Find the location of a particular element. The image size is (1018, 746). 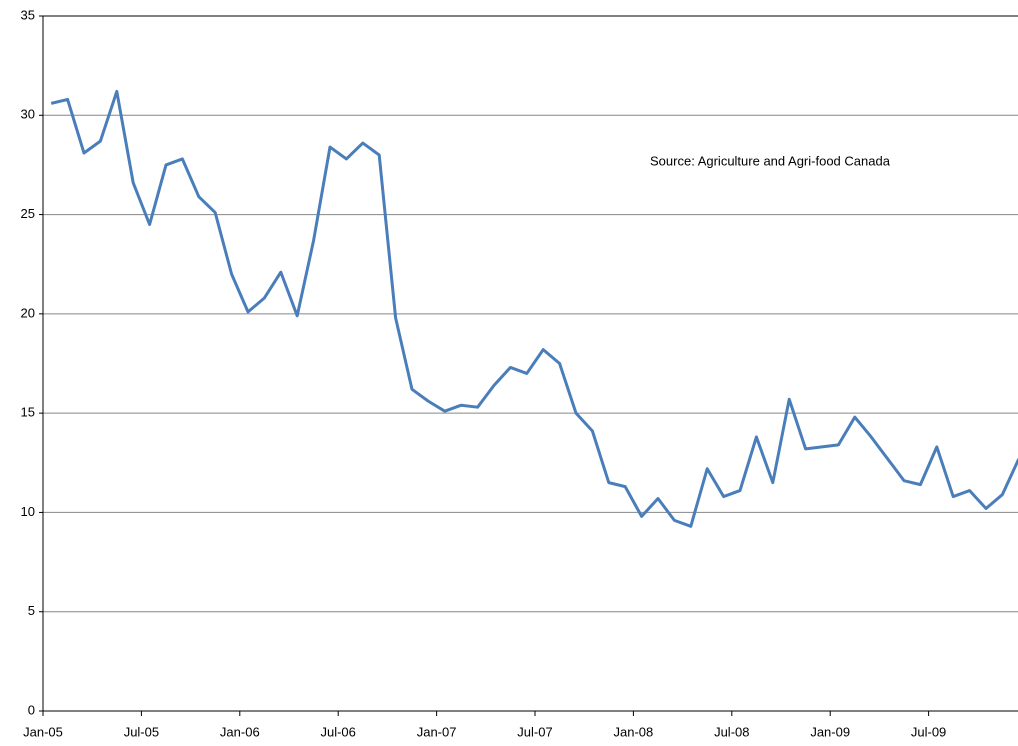

y-tick-label: 35 is located at coordinates (28, 14).